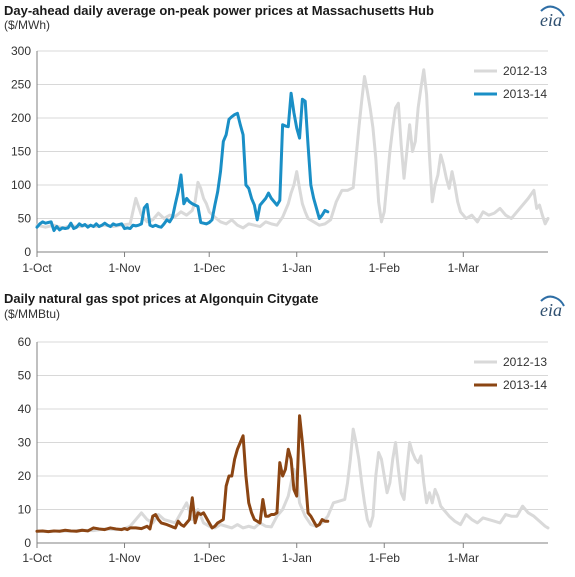 This screenshot has height=577, width=575. I want to click on eia-logo-text-2: eia, so click(551, 310).